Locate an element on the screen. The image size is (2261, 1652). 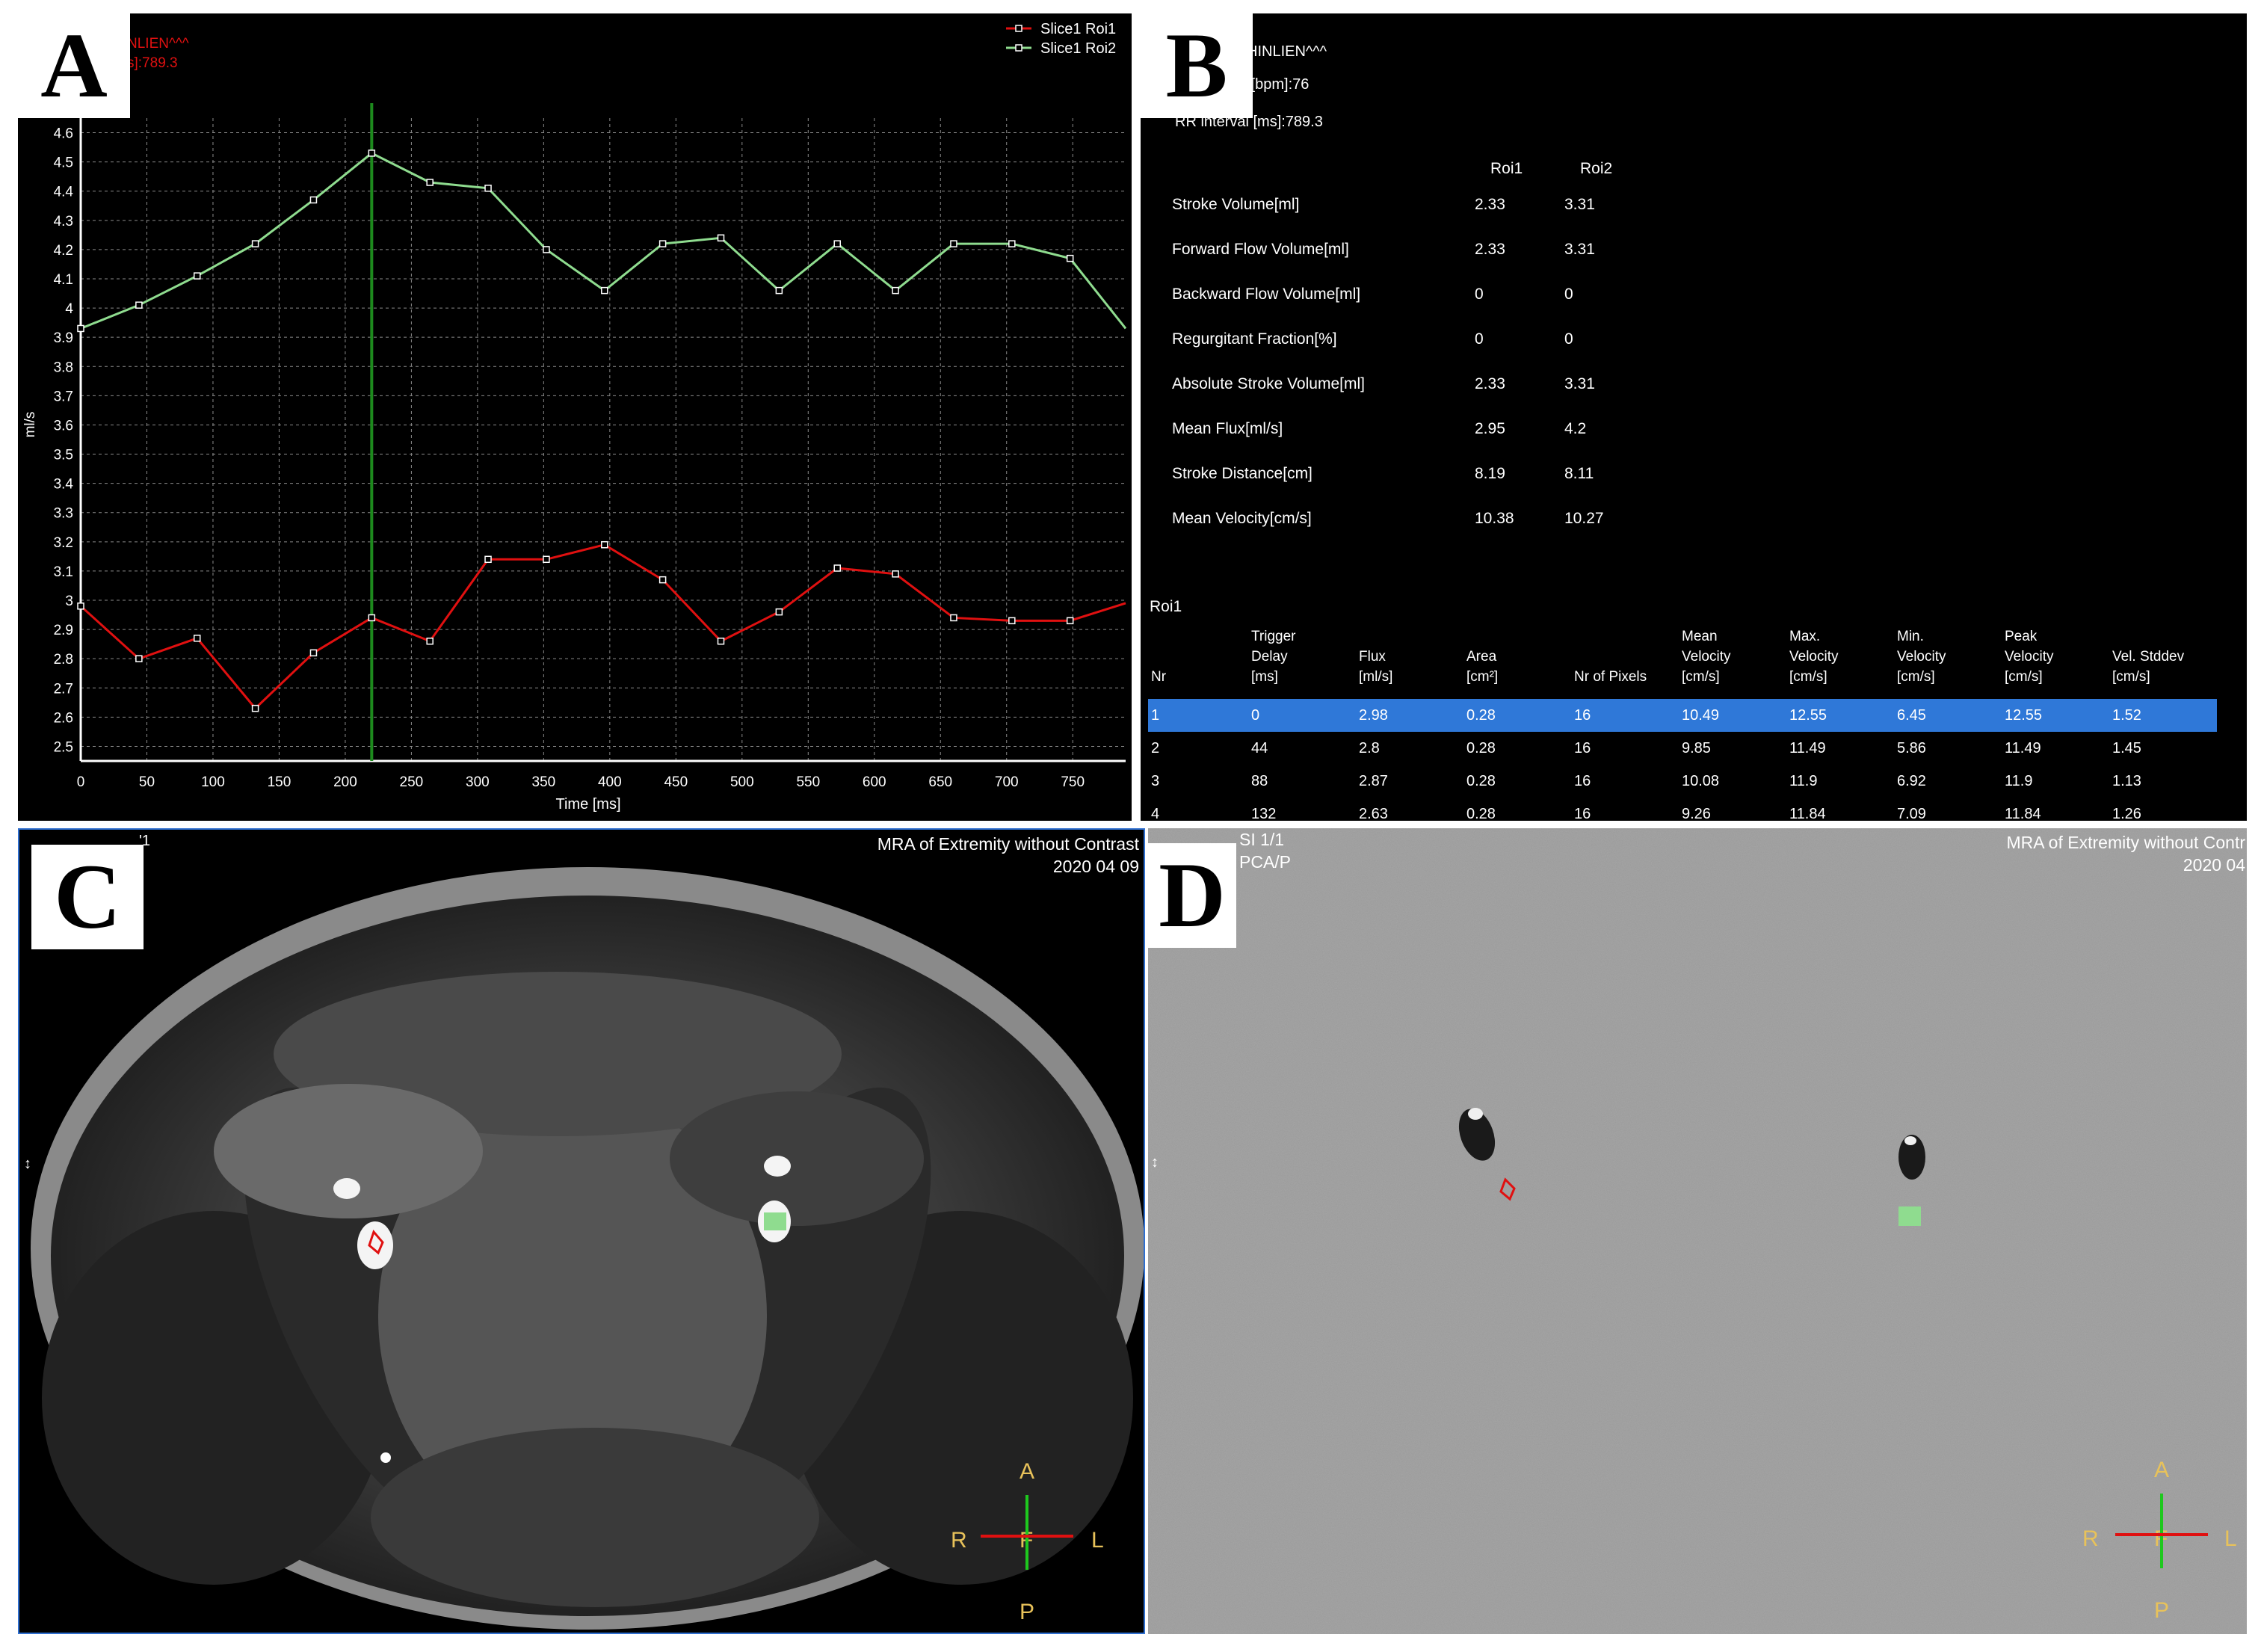
phase-cell: 11.84 is located at coordinates (1807, 813).